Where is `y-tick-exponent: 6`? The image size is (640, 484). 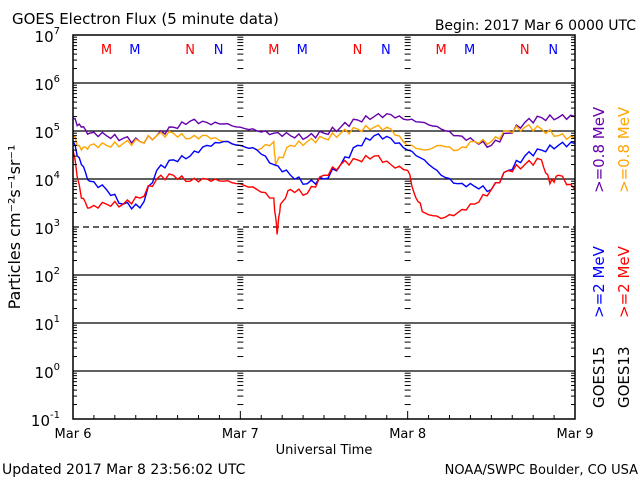 y-tick-exponent: 6 is located at coordinates (57, 79).